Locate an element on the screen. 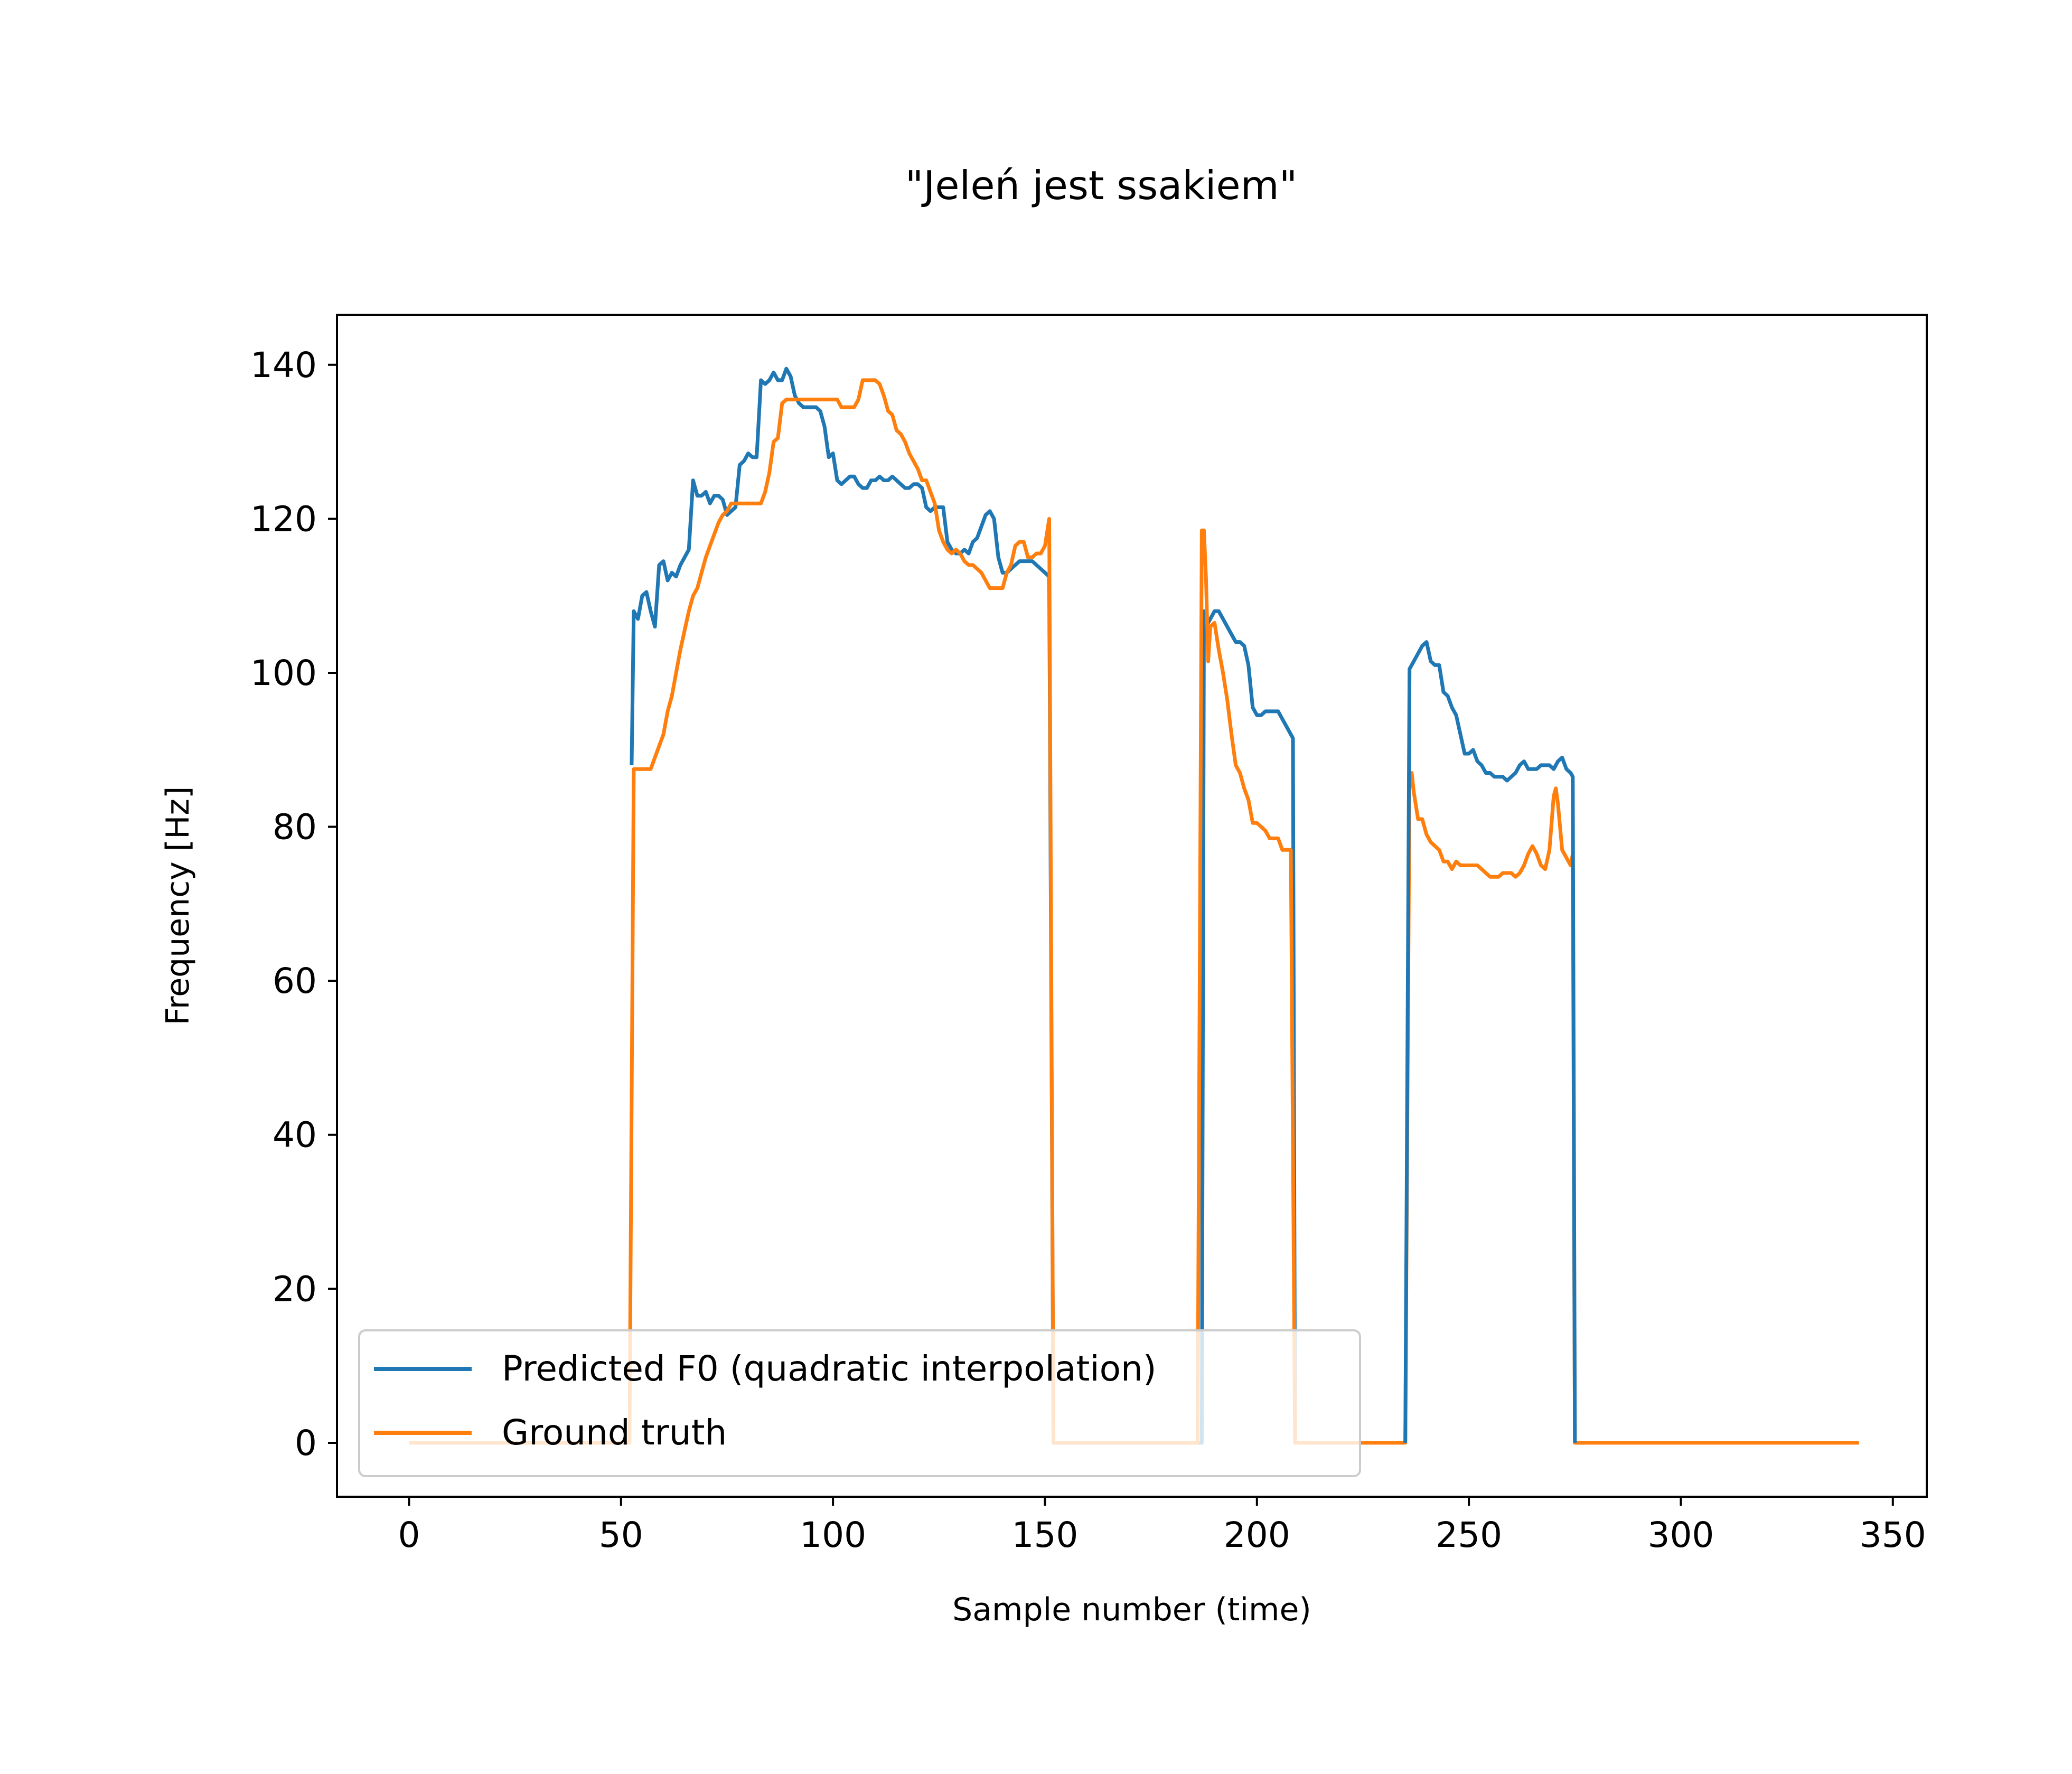 This screenshot has height=1774, width=2072. y-tick-label: 140 is located at coordinates (284, 365).